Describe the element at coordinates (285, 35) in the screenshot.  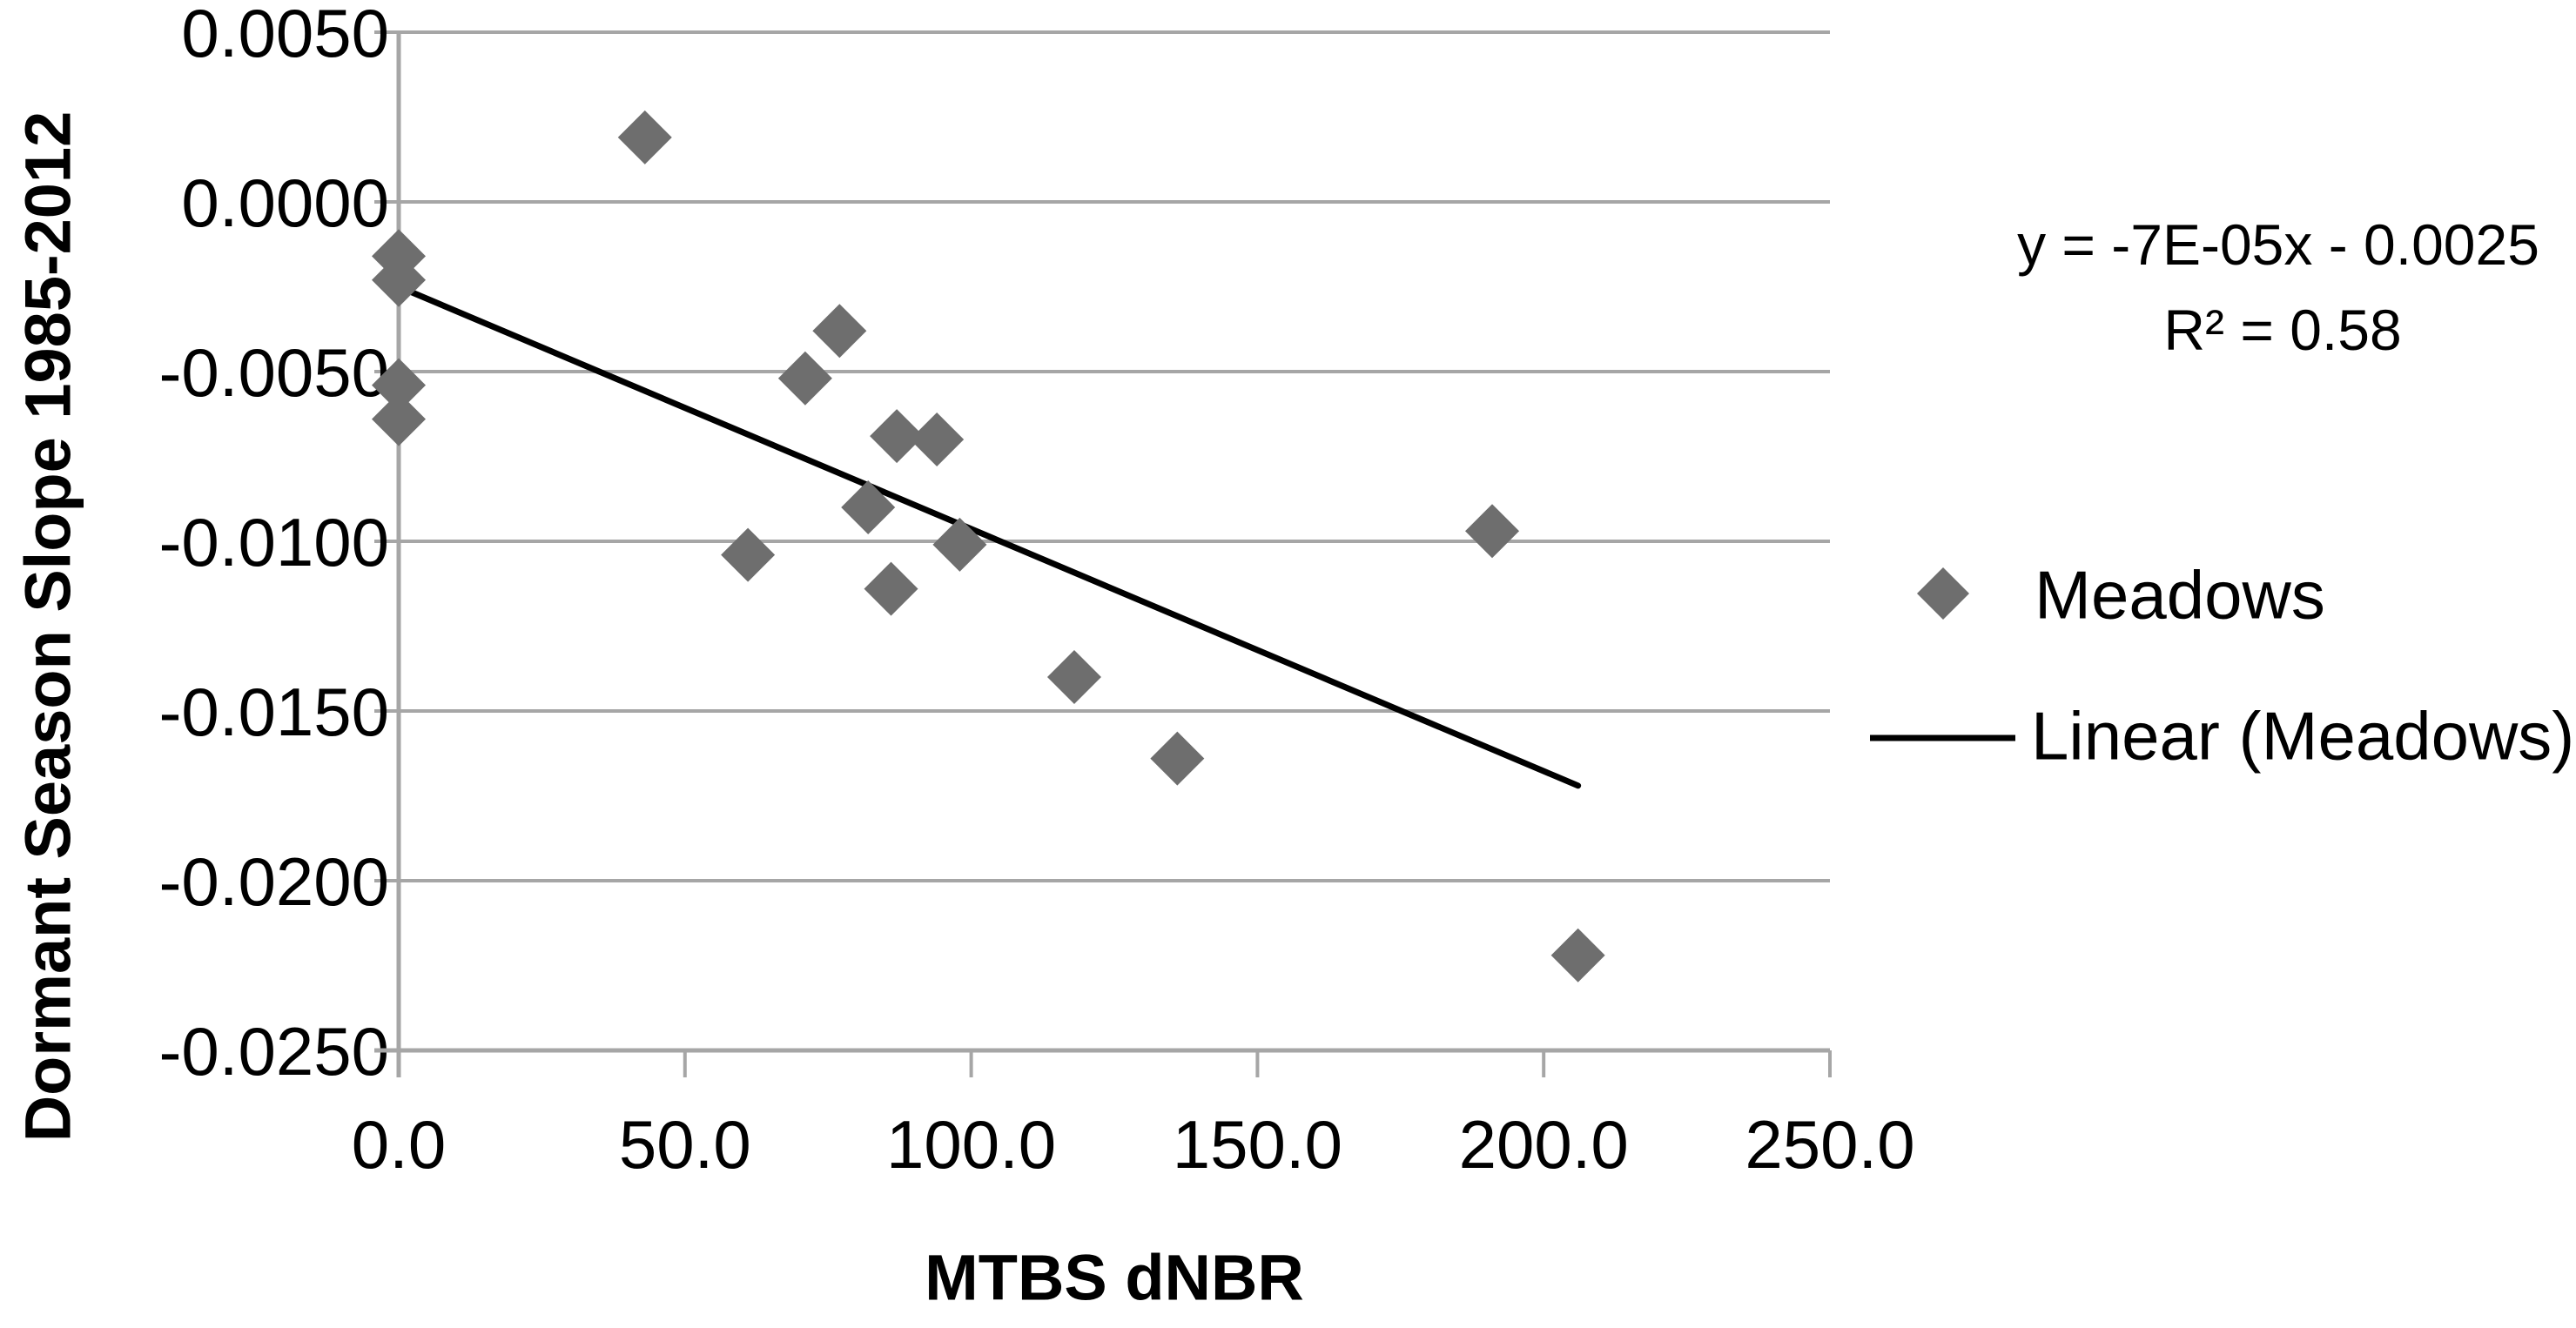
I see `y-tick-label: 0.0050` at that location.